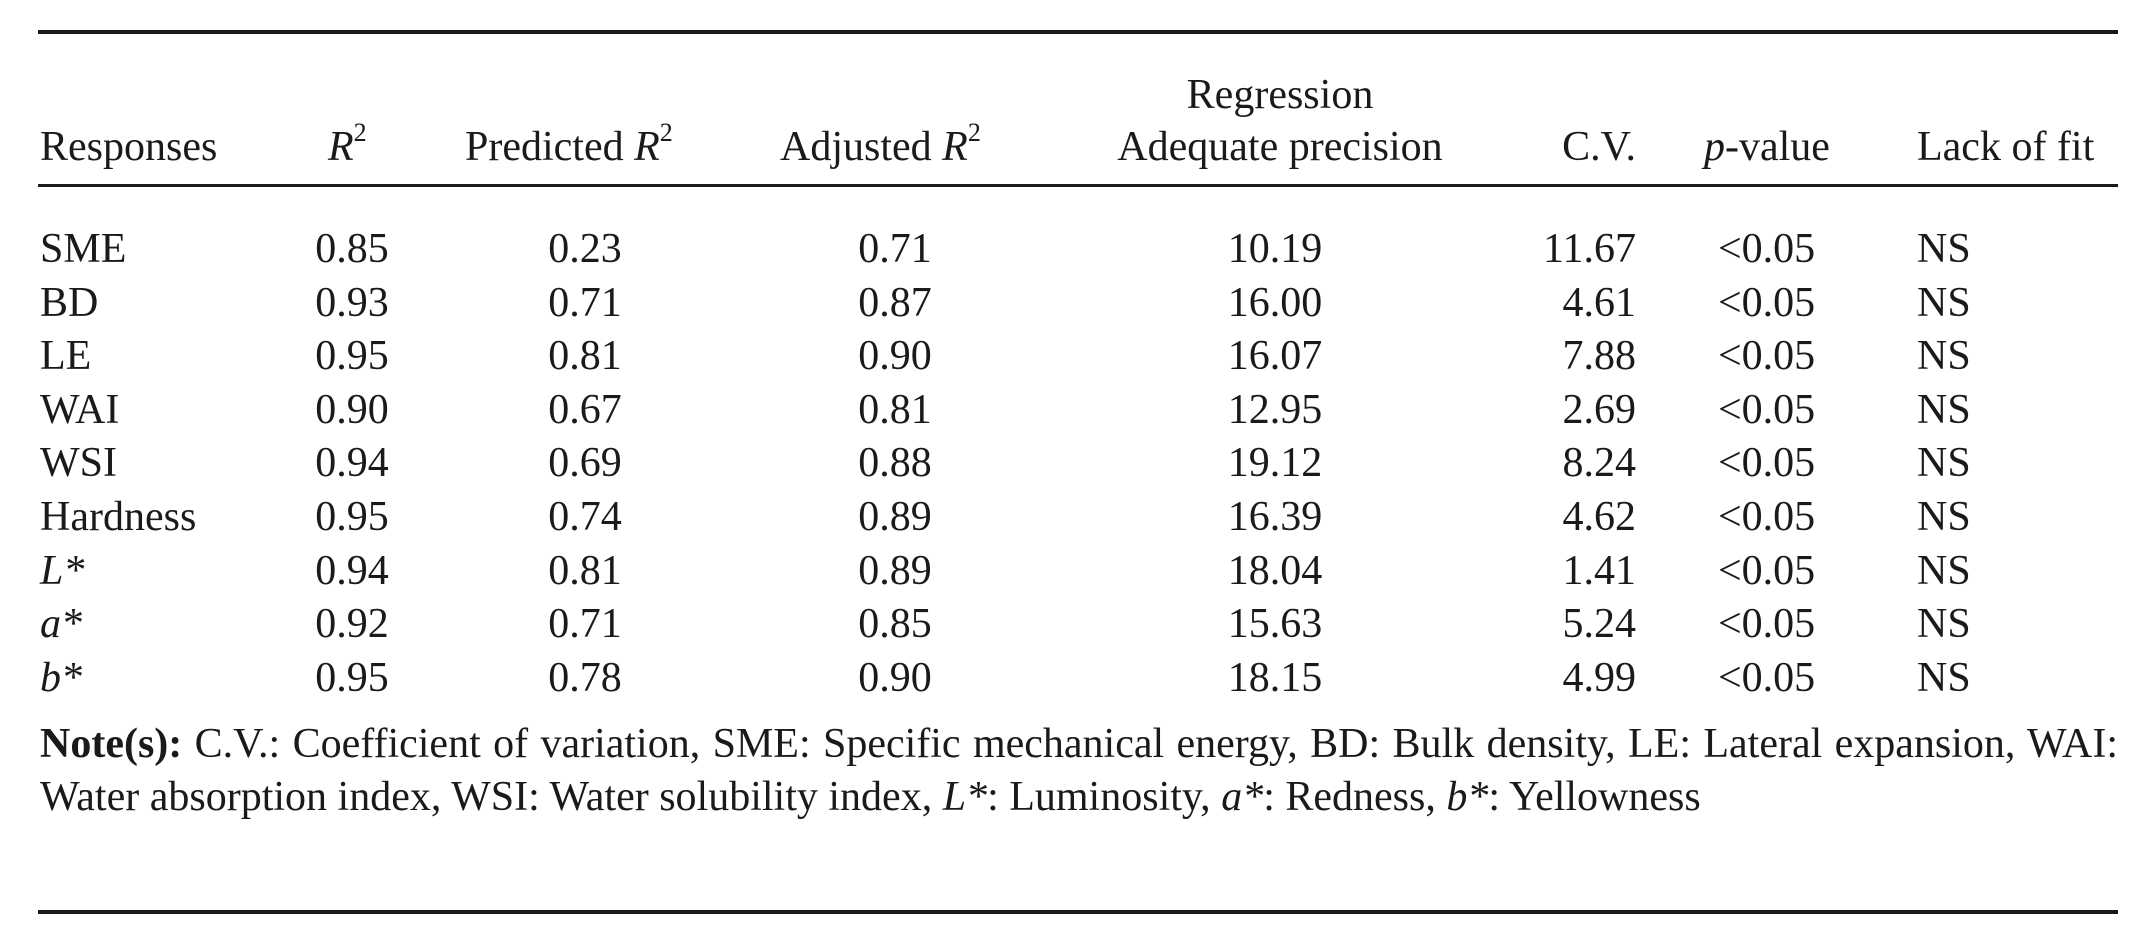 The height and width of the screenshot is (949, 2151). I want to click on cell-cv: 2.69, so click(1599, 410).